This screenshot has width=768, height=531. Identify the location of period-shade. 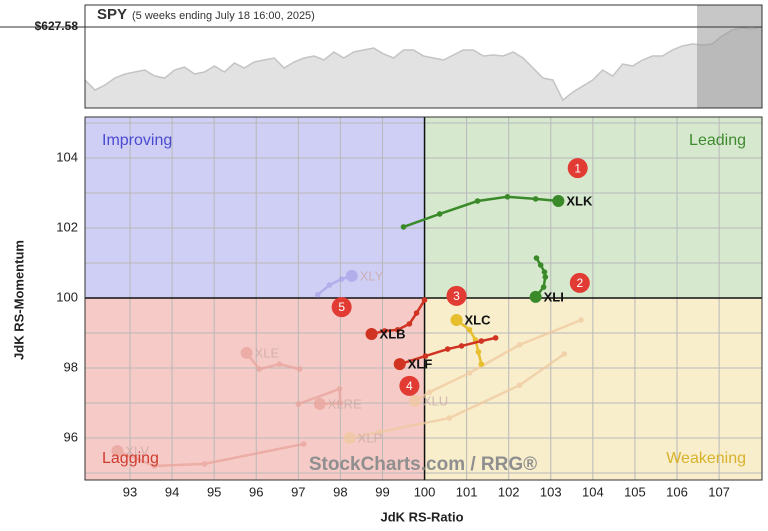
(729, 56).